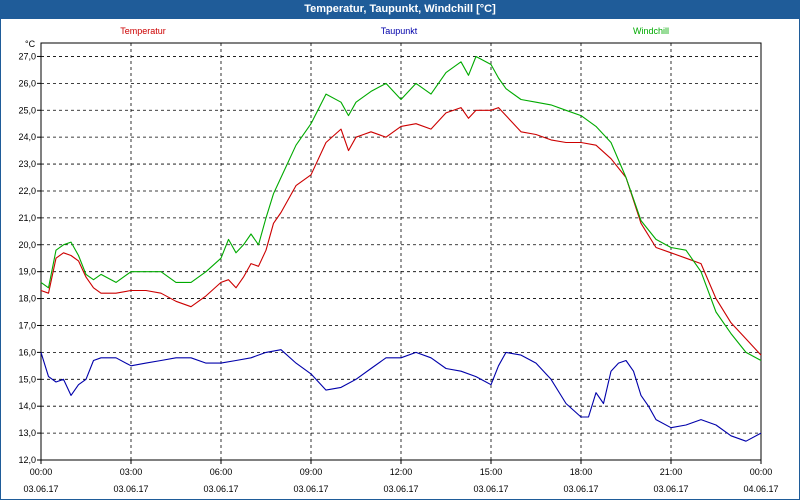 The height and width of the screenshot is (500, 800). Describe the element at coordinates (491, 472) in the screenshot. I see `x-tick-time: 15:00` at that location.